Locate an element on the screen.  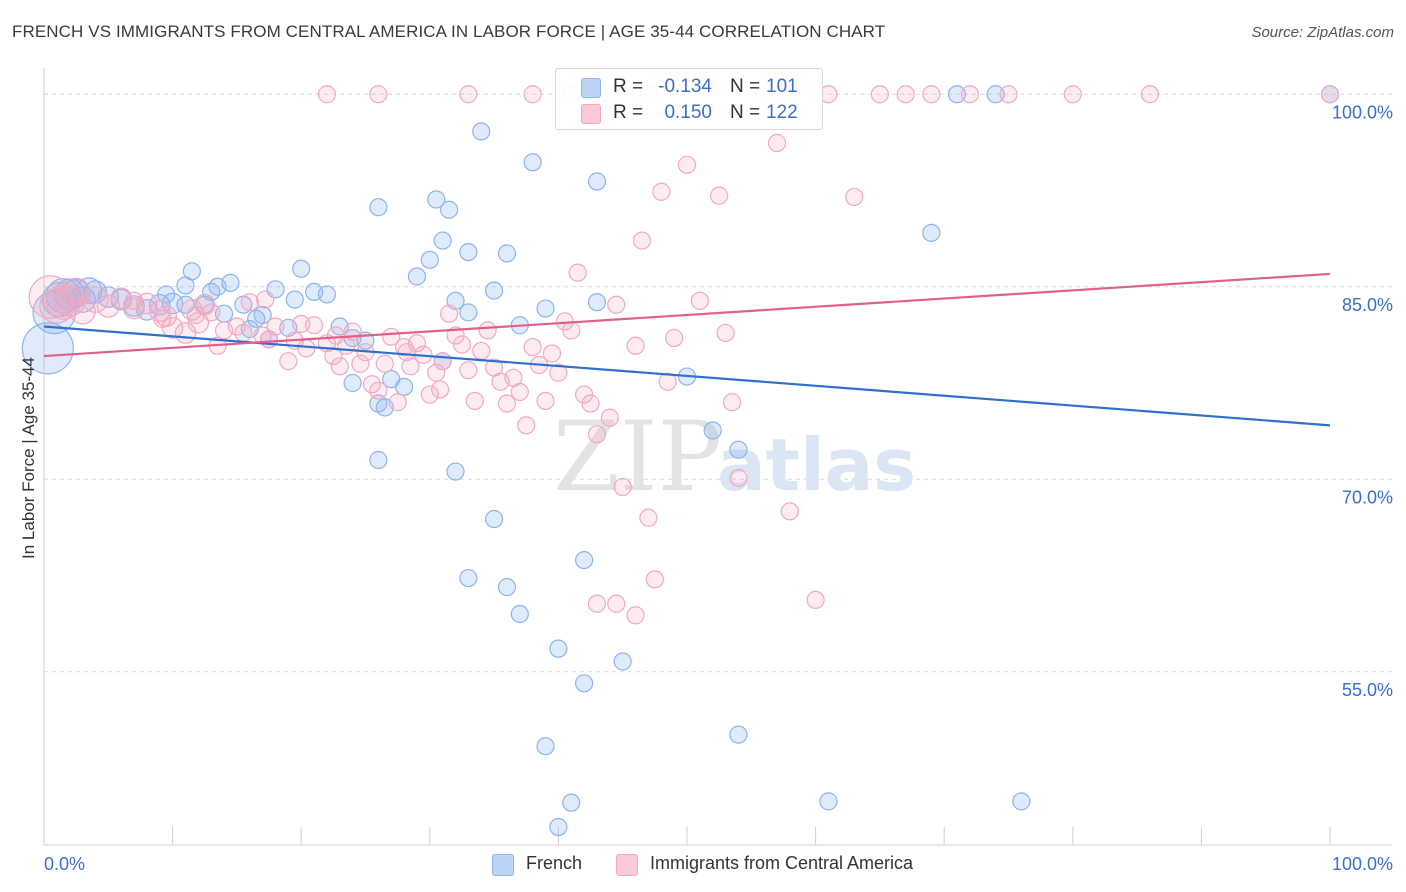
y-axis-label: In Labor Force | Age 35-44 is located at coordinates (28, 458).